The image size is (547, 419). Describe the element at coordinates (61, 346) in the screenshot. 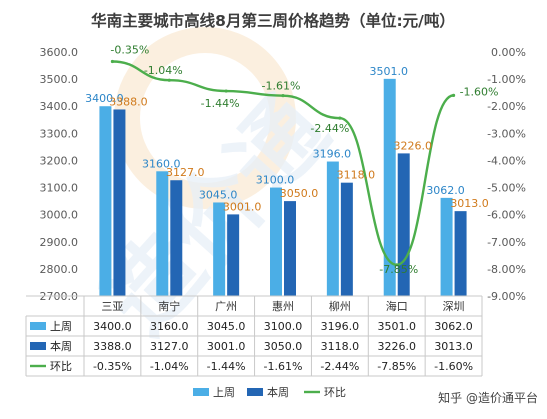

I see `table-row-header: 本周` at that location.